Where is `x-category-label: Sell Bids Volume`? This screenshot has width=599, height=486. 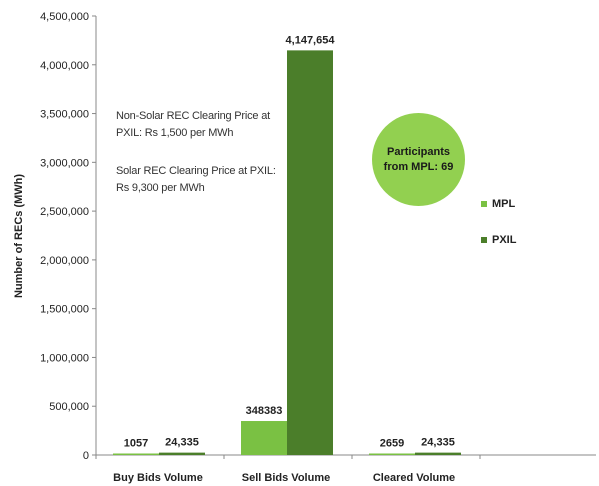
x-category-label: Sell Bids Volume is located at coordinates (286, 478).